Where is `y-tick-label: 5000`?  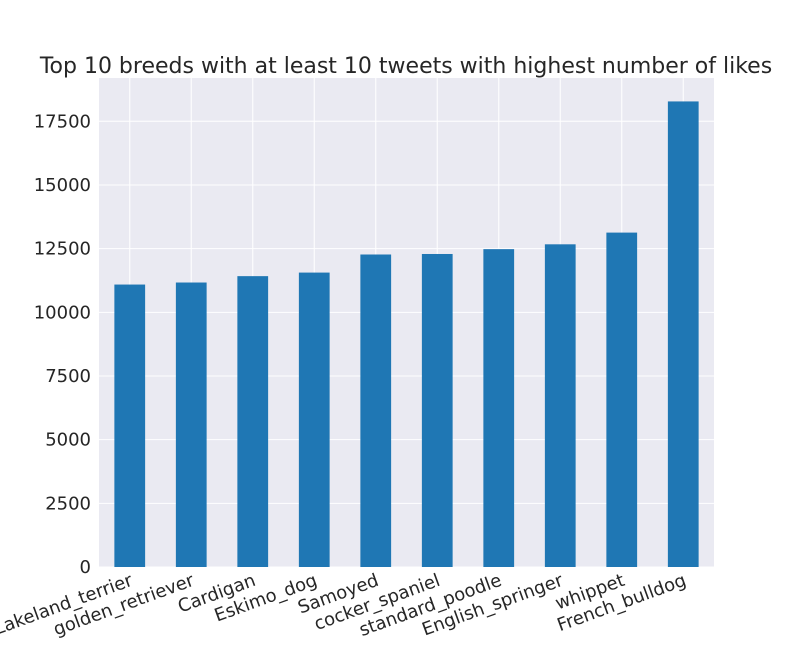
y-tick-label: 5000 is located at coordinates (68, 440).